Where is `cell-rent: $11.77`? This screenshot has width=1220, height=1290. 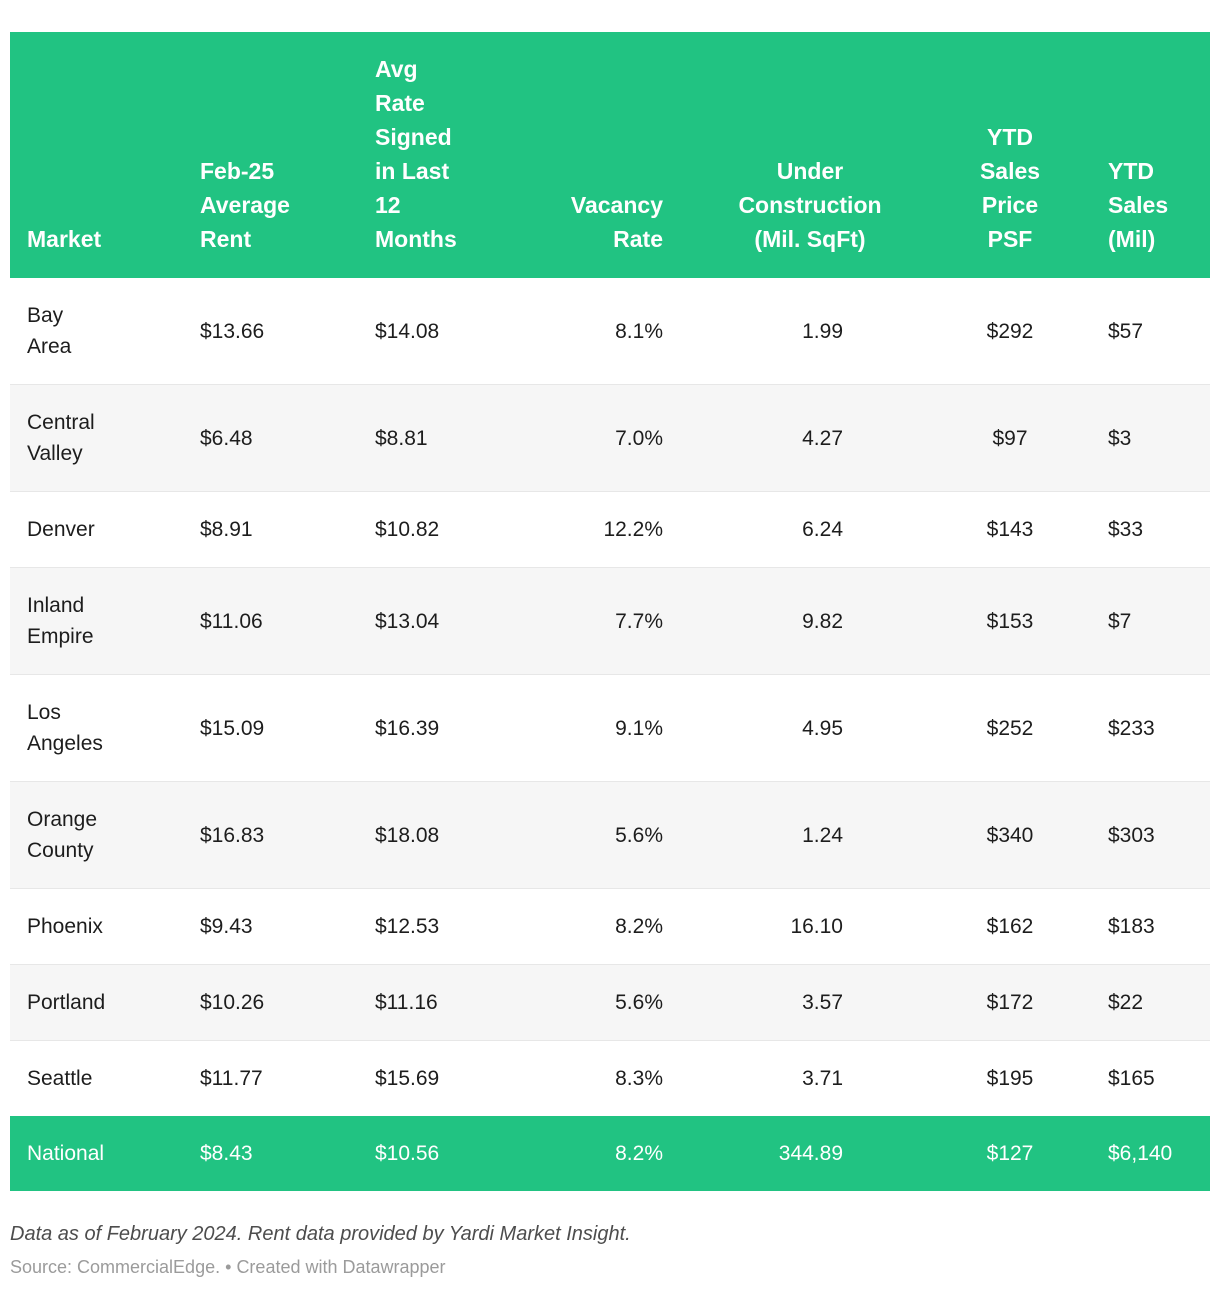 cell-rent: $11.77 is located at coordinates (231, 1078).